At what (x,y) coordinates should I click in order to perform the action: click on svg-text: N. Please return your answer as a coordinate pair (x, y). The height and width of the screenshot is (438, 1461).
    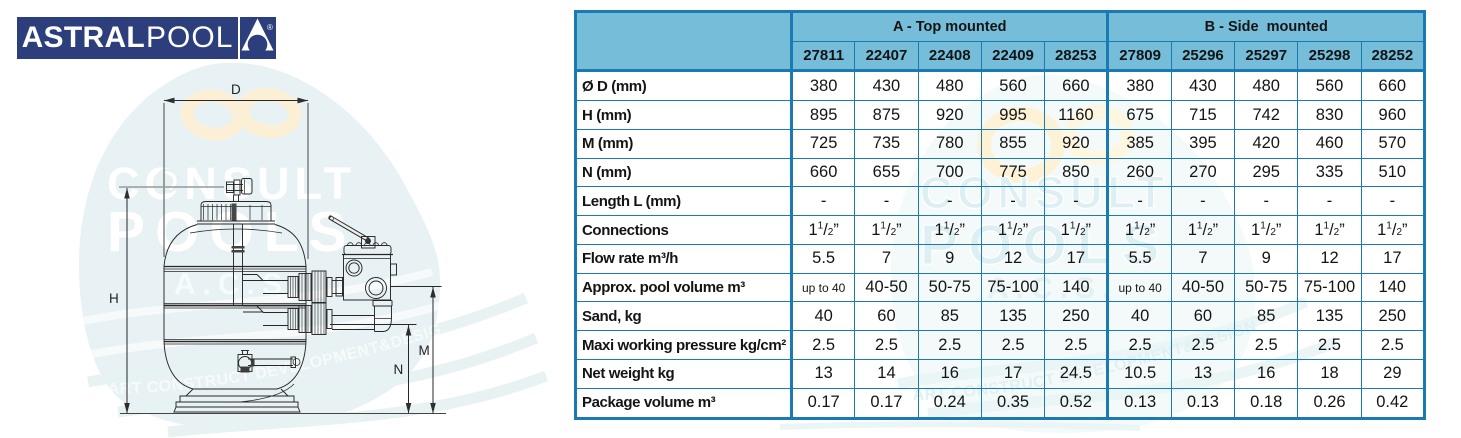
    Looking at the image, I should click on (399, 369).